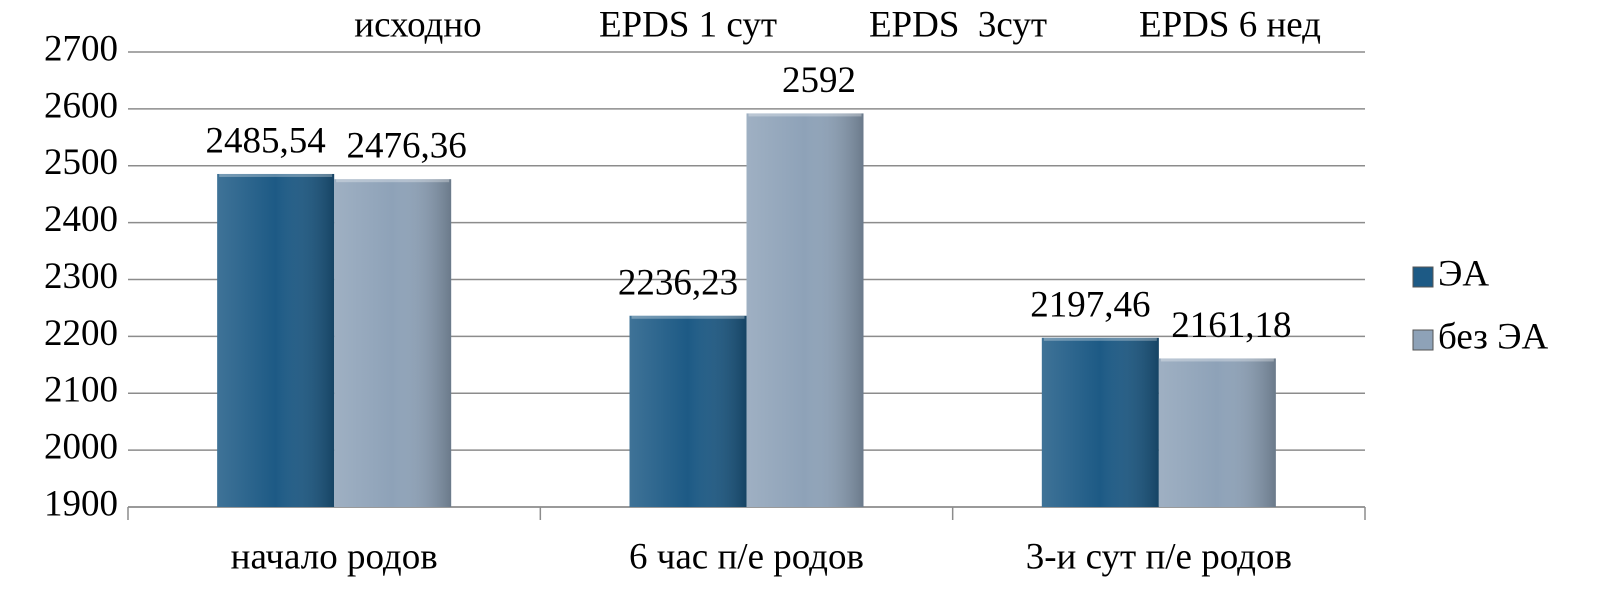 This screenshot has width=1604, height=593. What do you see at coordinates (958, 24) in the screenshot?
I see `annotation: EPDS 3сут` at bounding box center [958, 24].